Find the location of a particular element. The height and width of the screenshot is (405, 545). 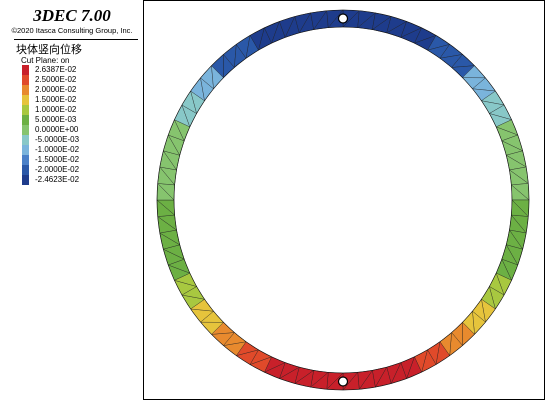

legend-label: 1.0000E-02 is located at coordinates (56, 109).